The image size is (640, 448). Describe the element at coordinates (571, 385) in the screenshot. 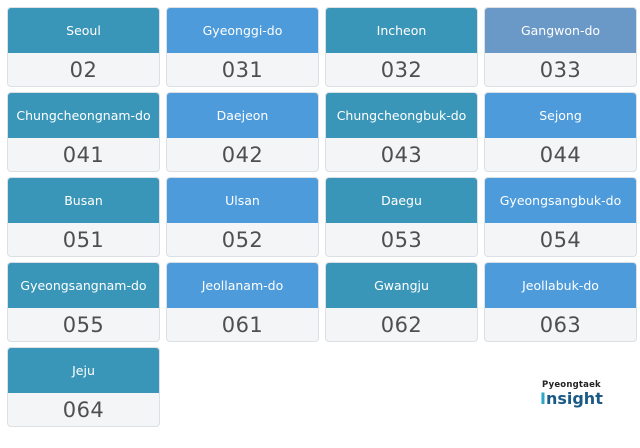

I see `brand-logo-top: Pyeongtaek` at that location.